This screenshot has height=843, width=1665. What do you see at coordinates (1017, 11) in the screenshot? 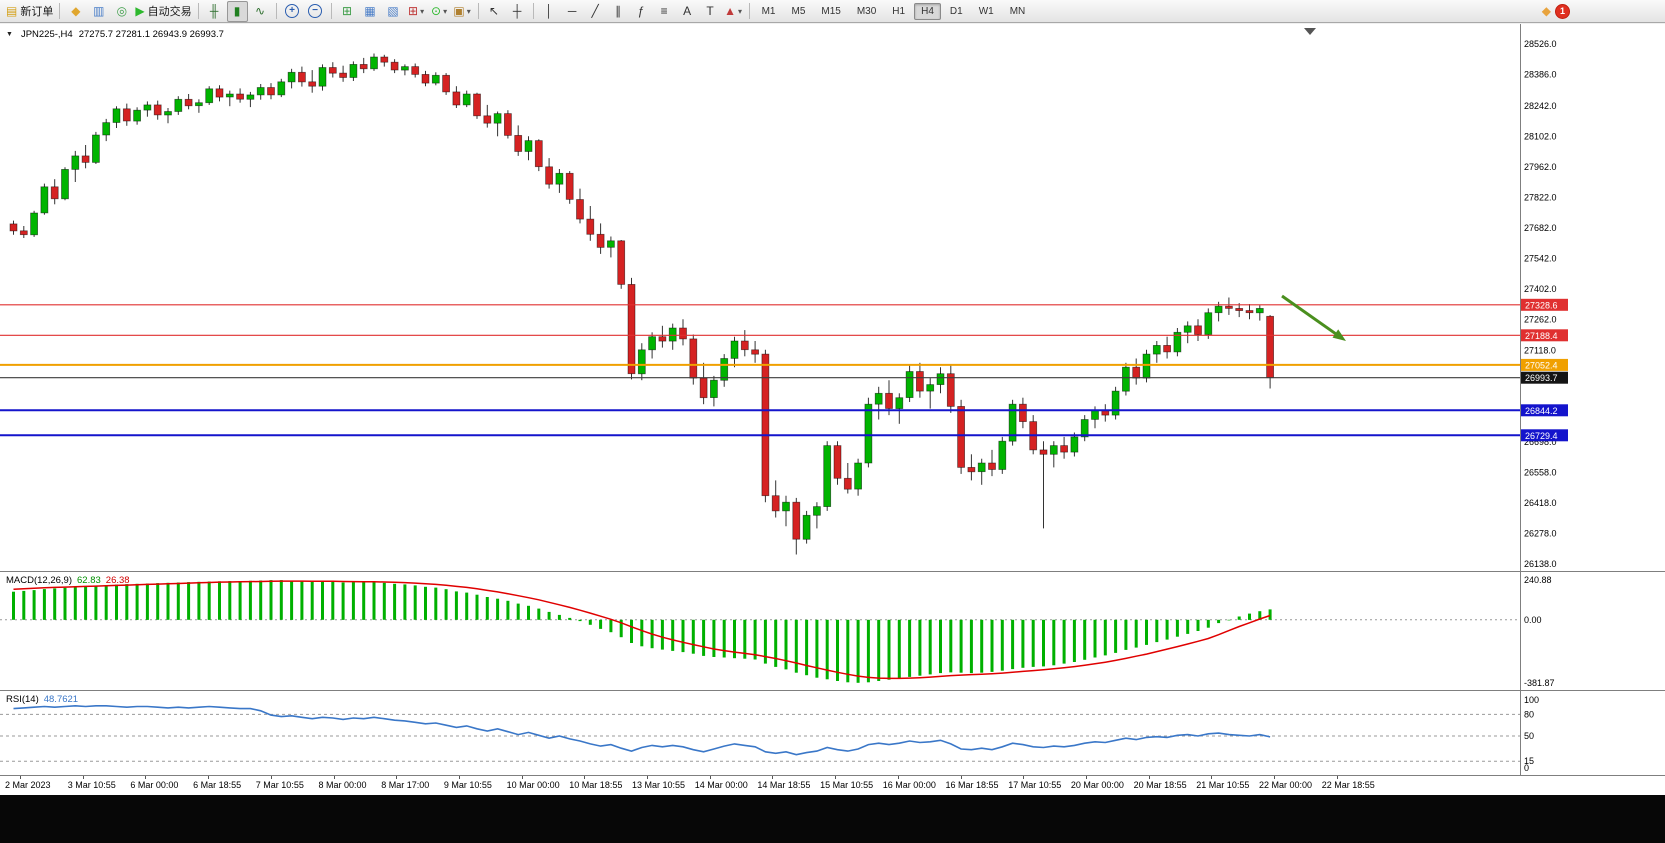
I see `timeframe-button-mn: MN` at bounding box center [1017, 11].